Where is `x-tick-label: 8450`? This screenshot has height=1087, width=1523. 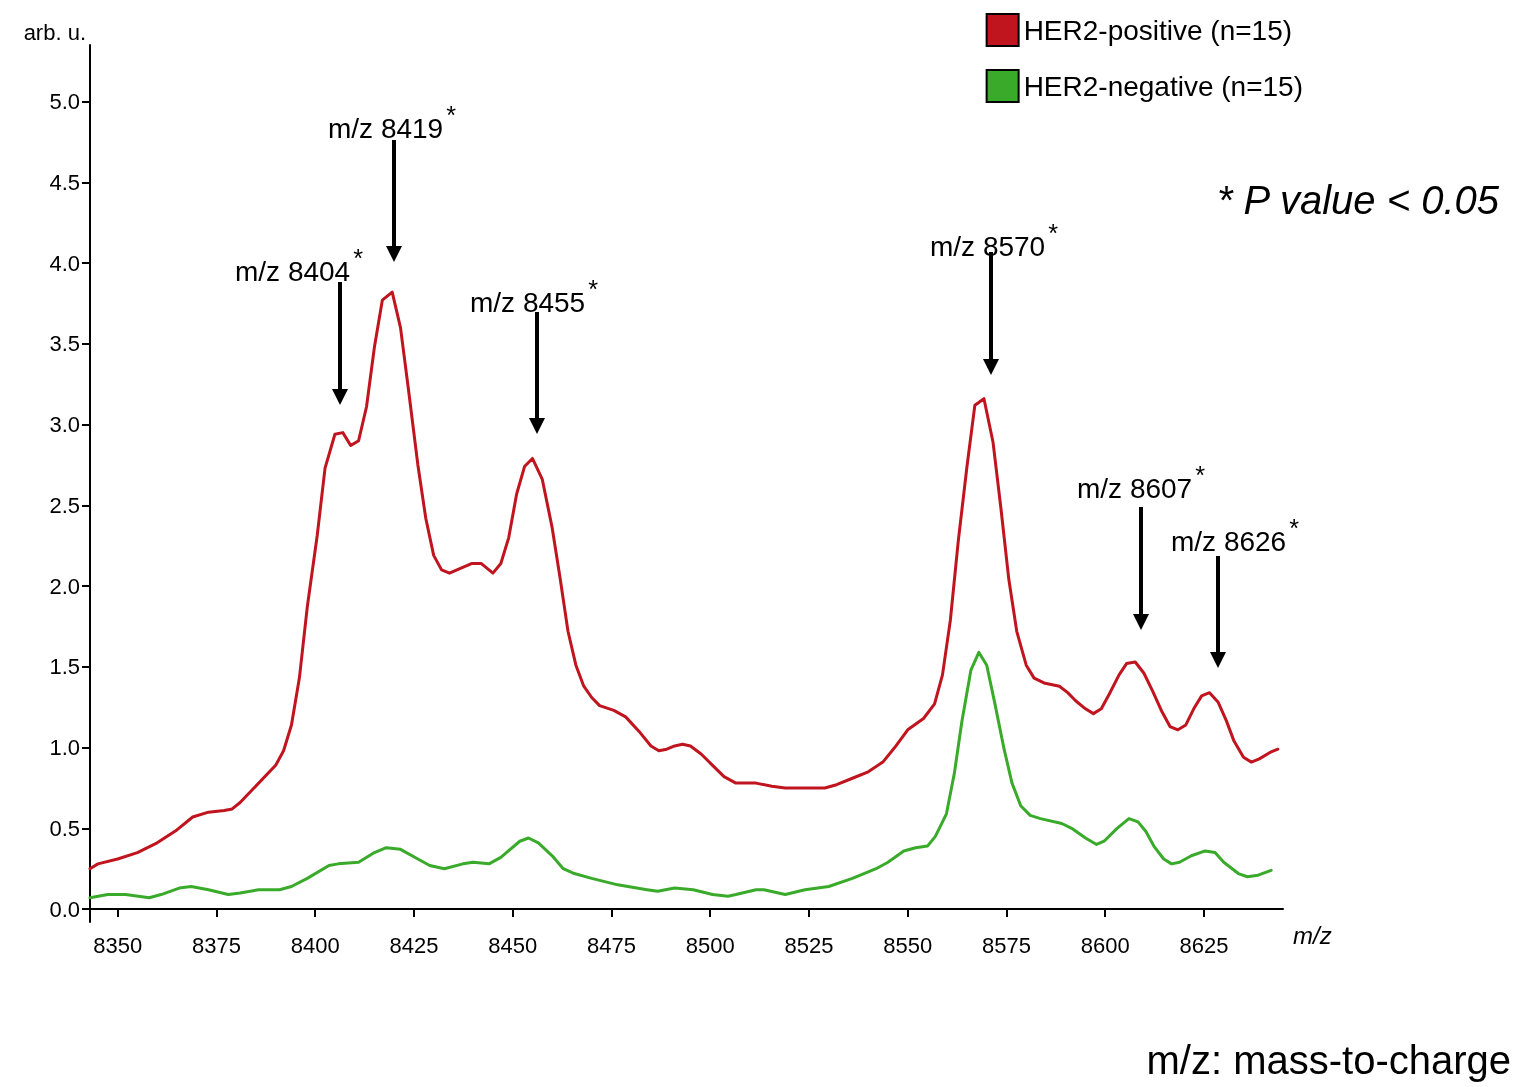 x-tick-label: 8450 is located at coordinates (513, 945).